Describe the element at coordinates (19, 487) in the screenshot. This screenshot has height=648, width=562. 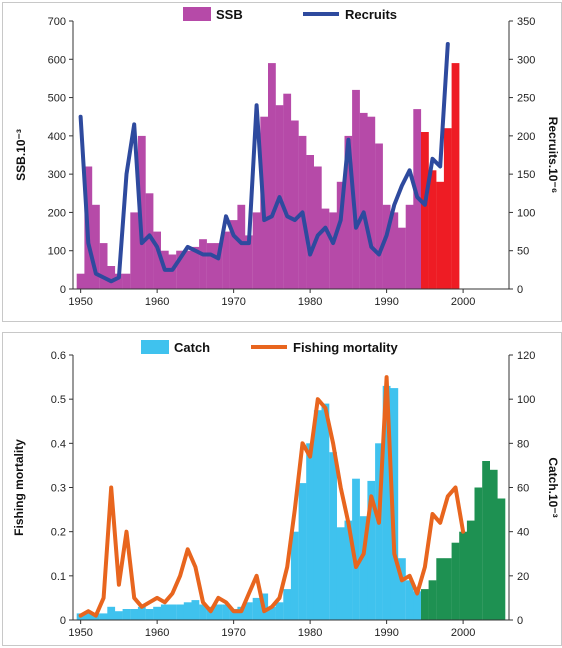
I see `y-axis-left-label: Fishing mortality` at that location.